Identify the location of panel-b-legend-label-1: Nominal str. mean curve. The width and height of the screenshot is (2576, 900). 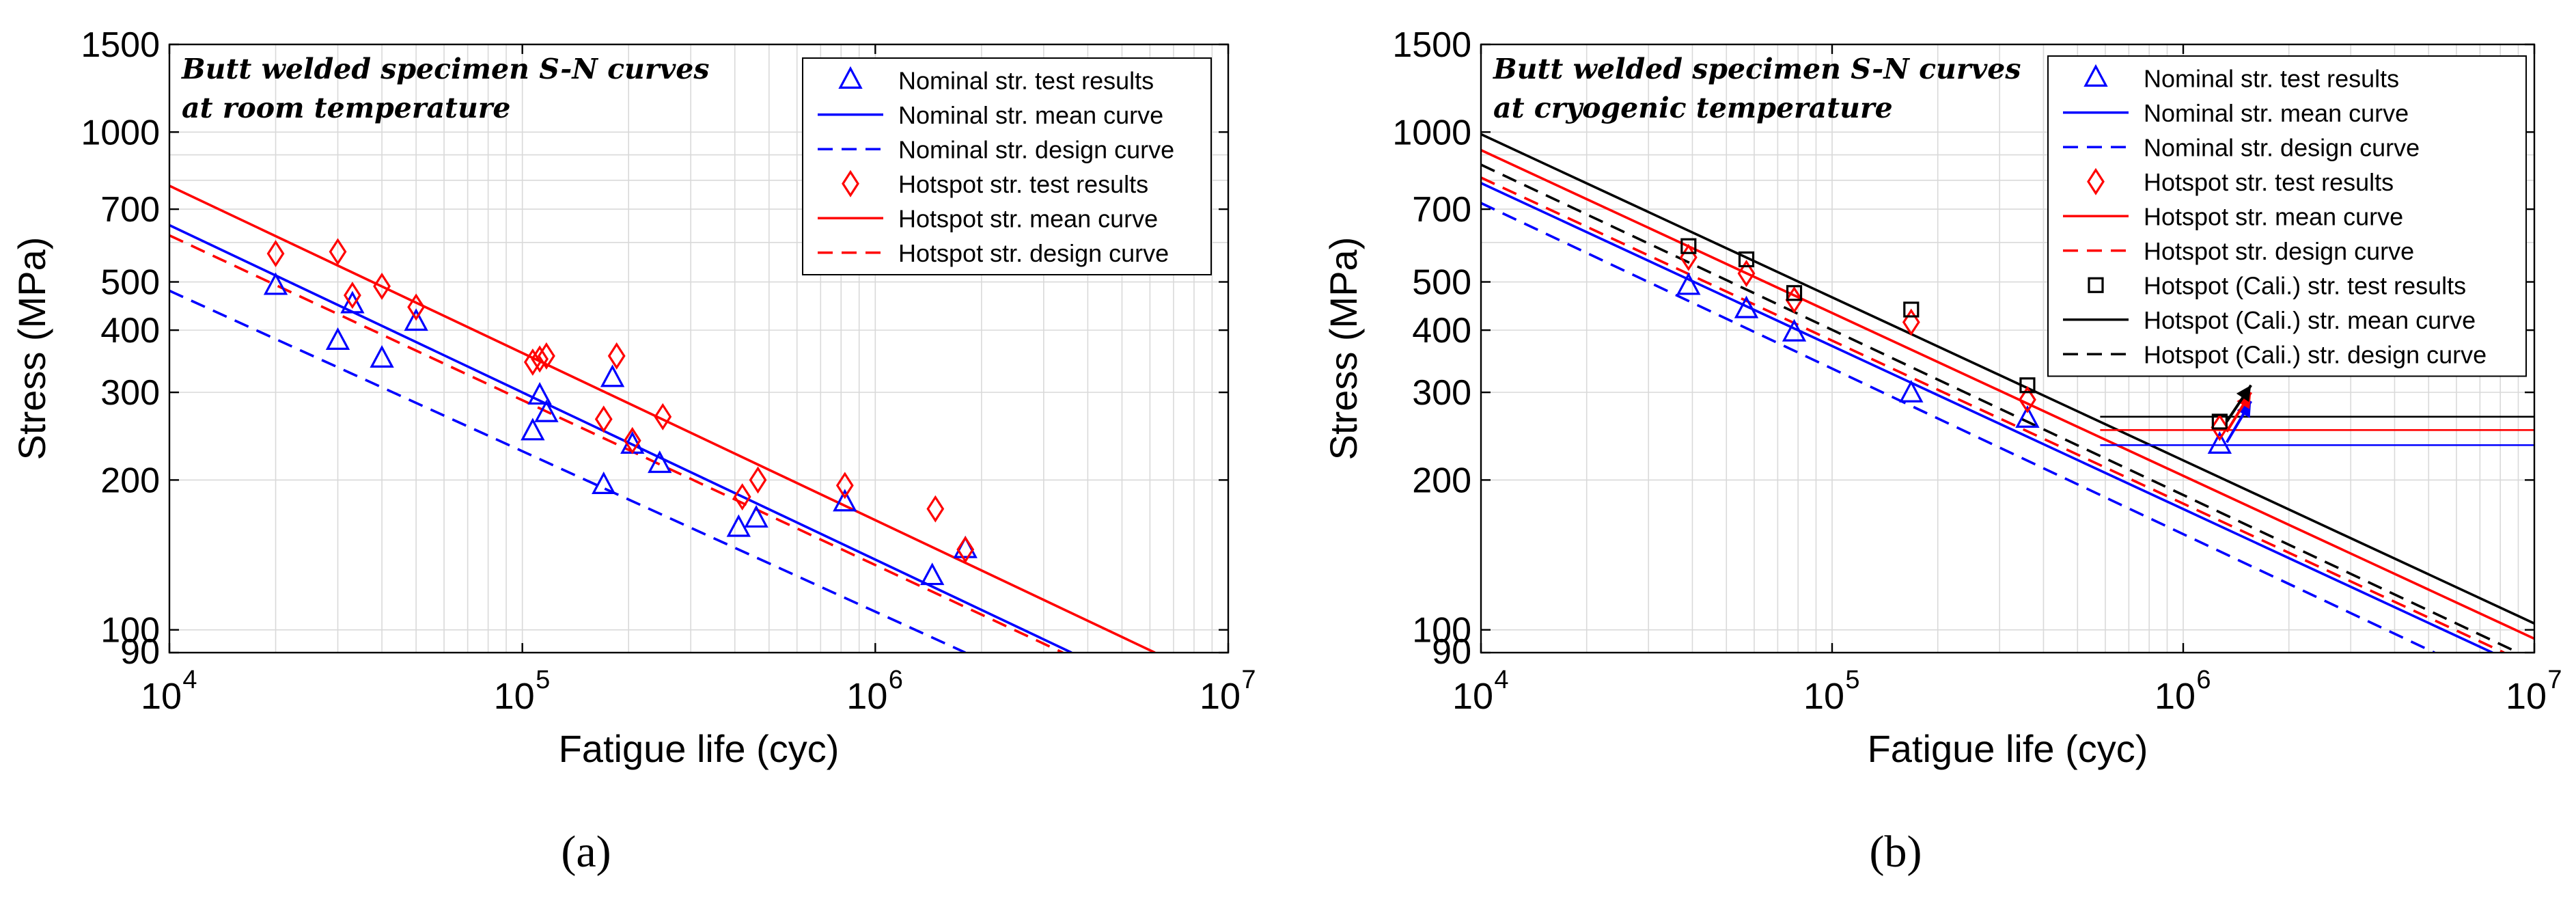
(2276, 113).